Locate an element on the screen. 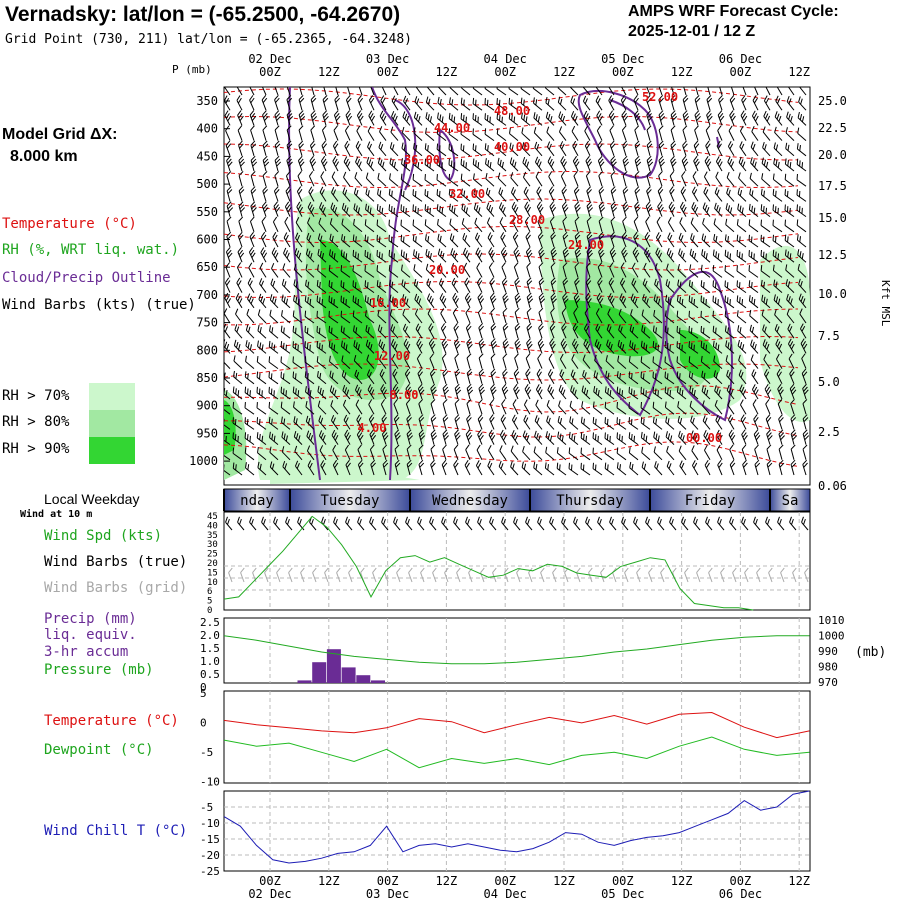  isotherm-line is located at coordinates (511, 317).